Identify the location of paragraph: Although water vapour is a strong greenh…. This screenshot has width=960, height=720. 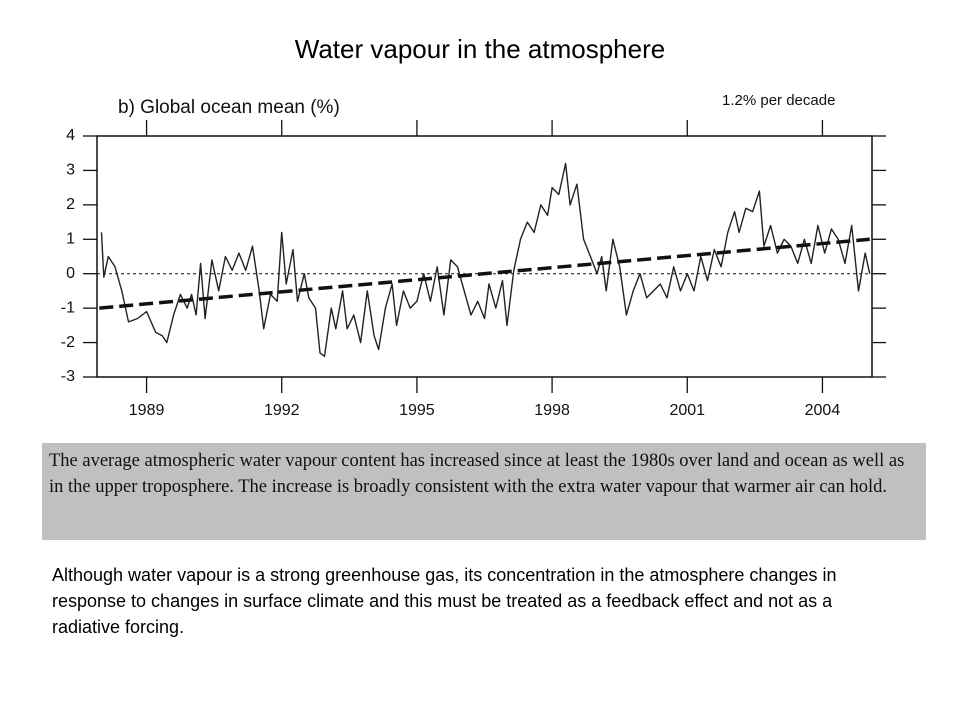
(444, 601).